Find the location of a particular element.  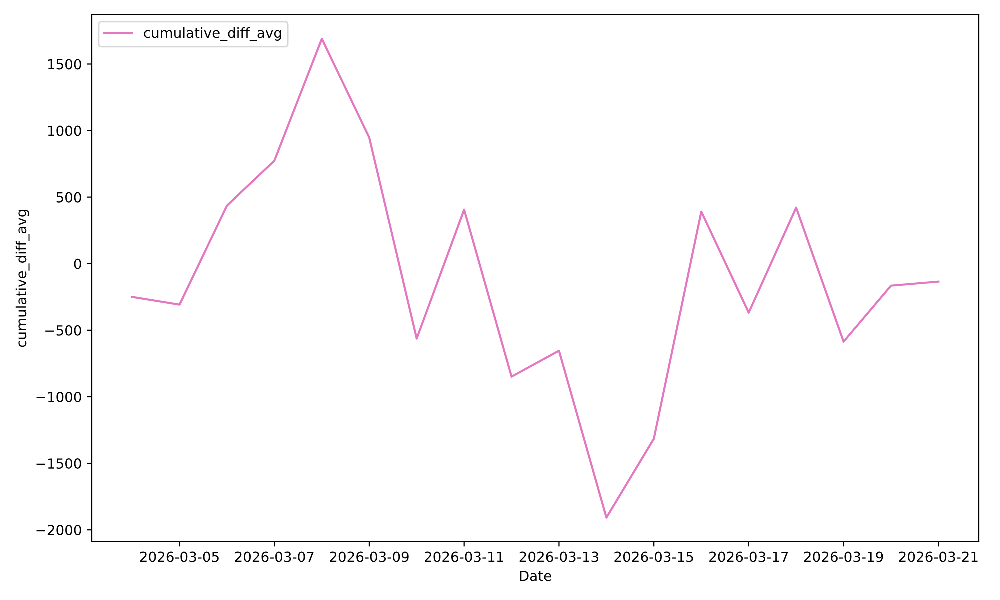

y-tick-label: −2000 is located at coordinates (59, 530).